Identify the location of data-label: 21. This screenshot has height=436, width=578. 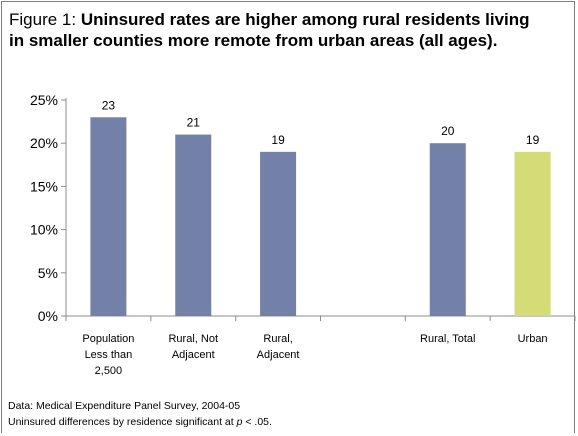
(194, 123).